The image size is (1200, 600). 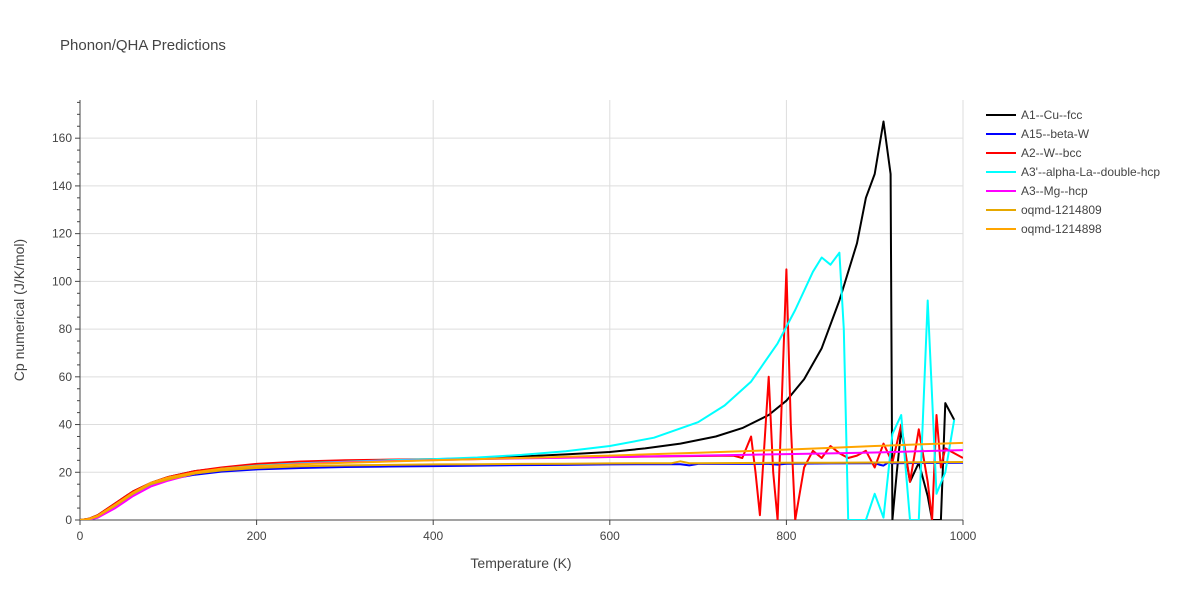 I want to click on legend-label: A3--Mg--hcp, so click(x=1054, y=191).